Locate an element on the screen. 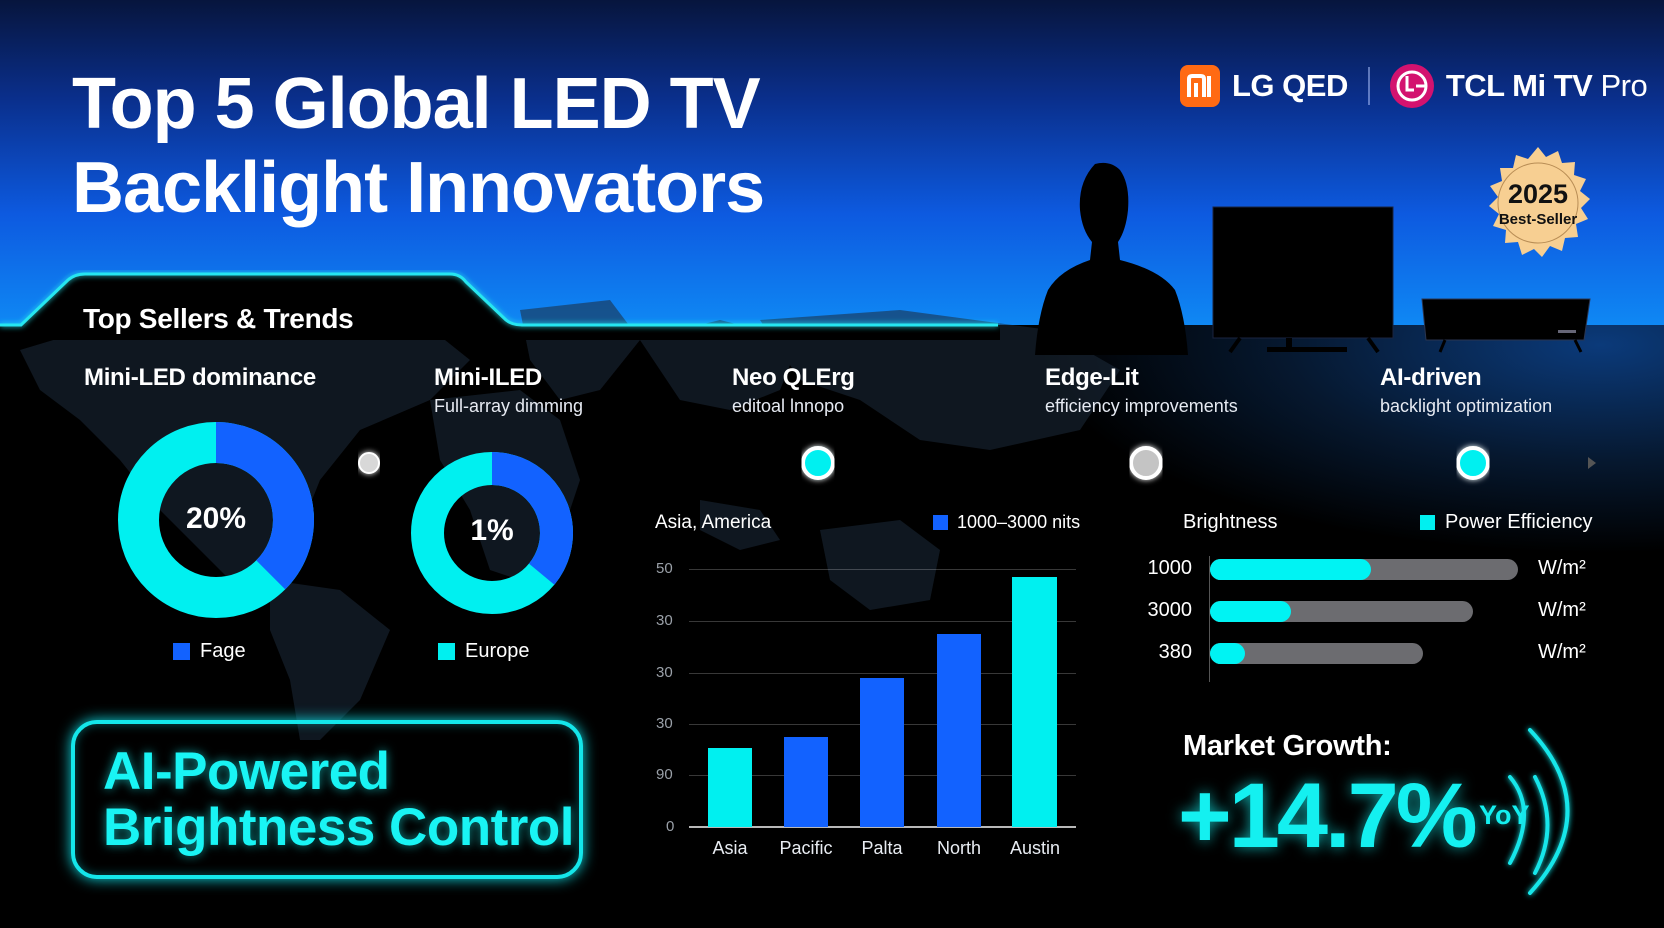 Image resolution: width=1664 pixels, height=928 pixels. hbar-axis is located at coordinates (1209, 619).